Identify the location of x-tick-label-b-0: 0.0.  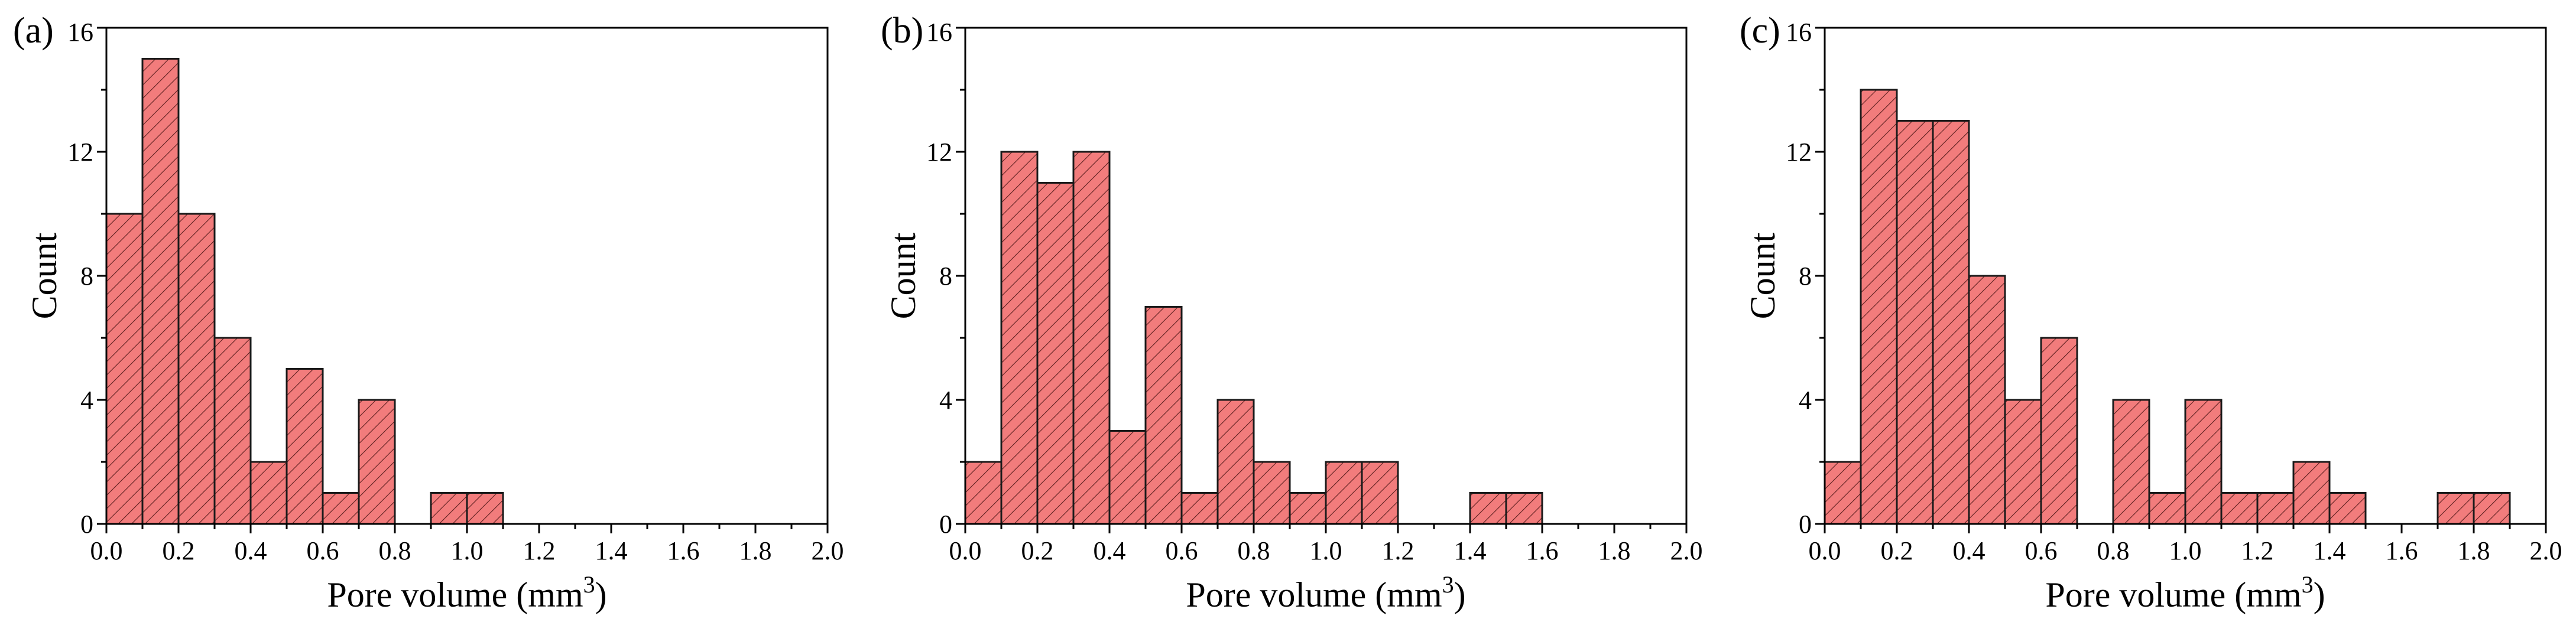
(965, 550).